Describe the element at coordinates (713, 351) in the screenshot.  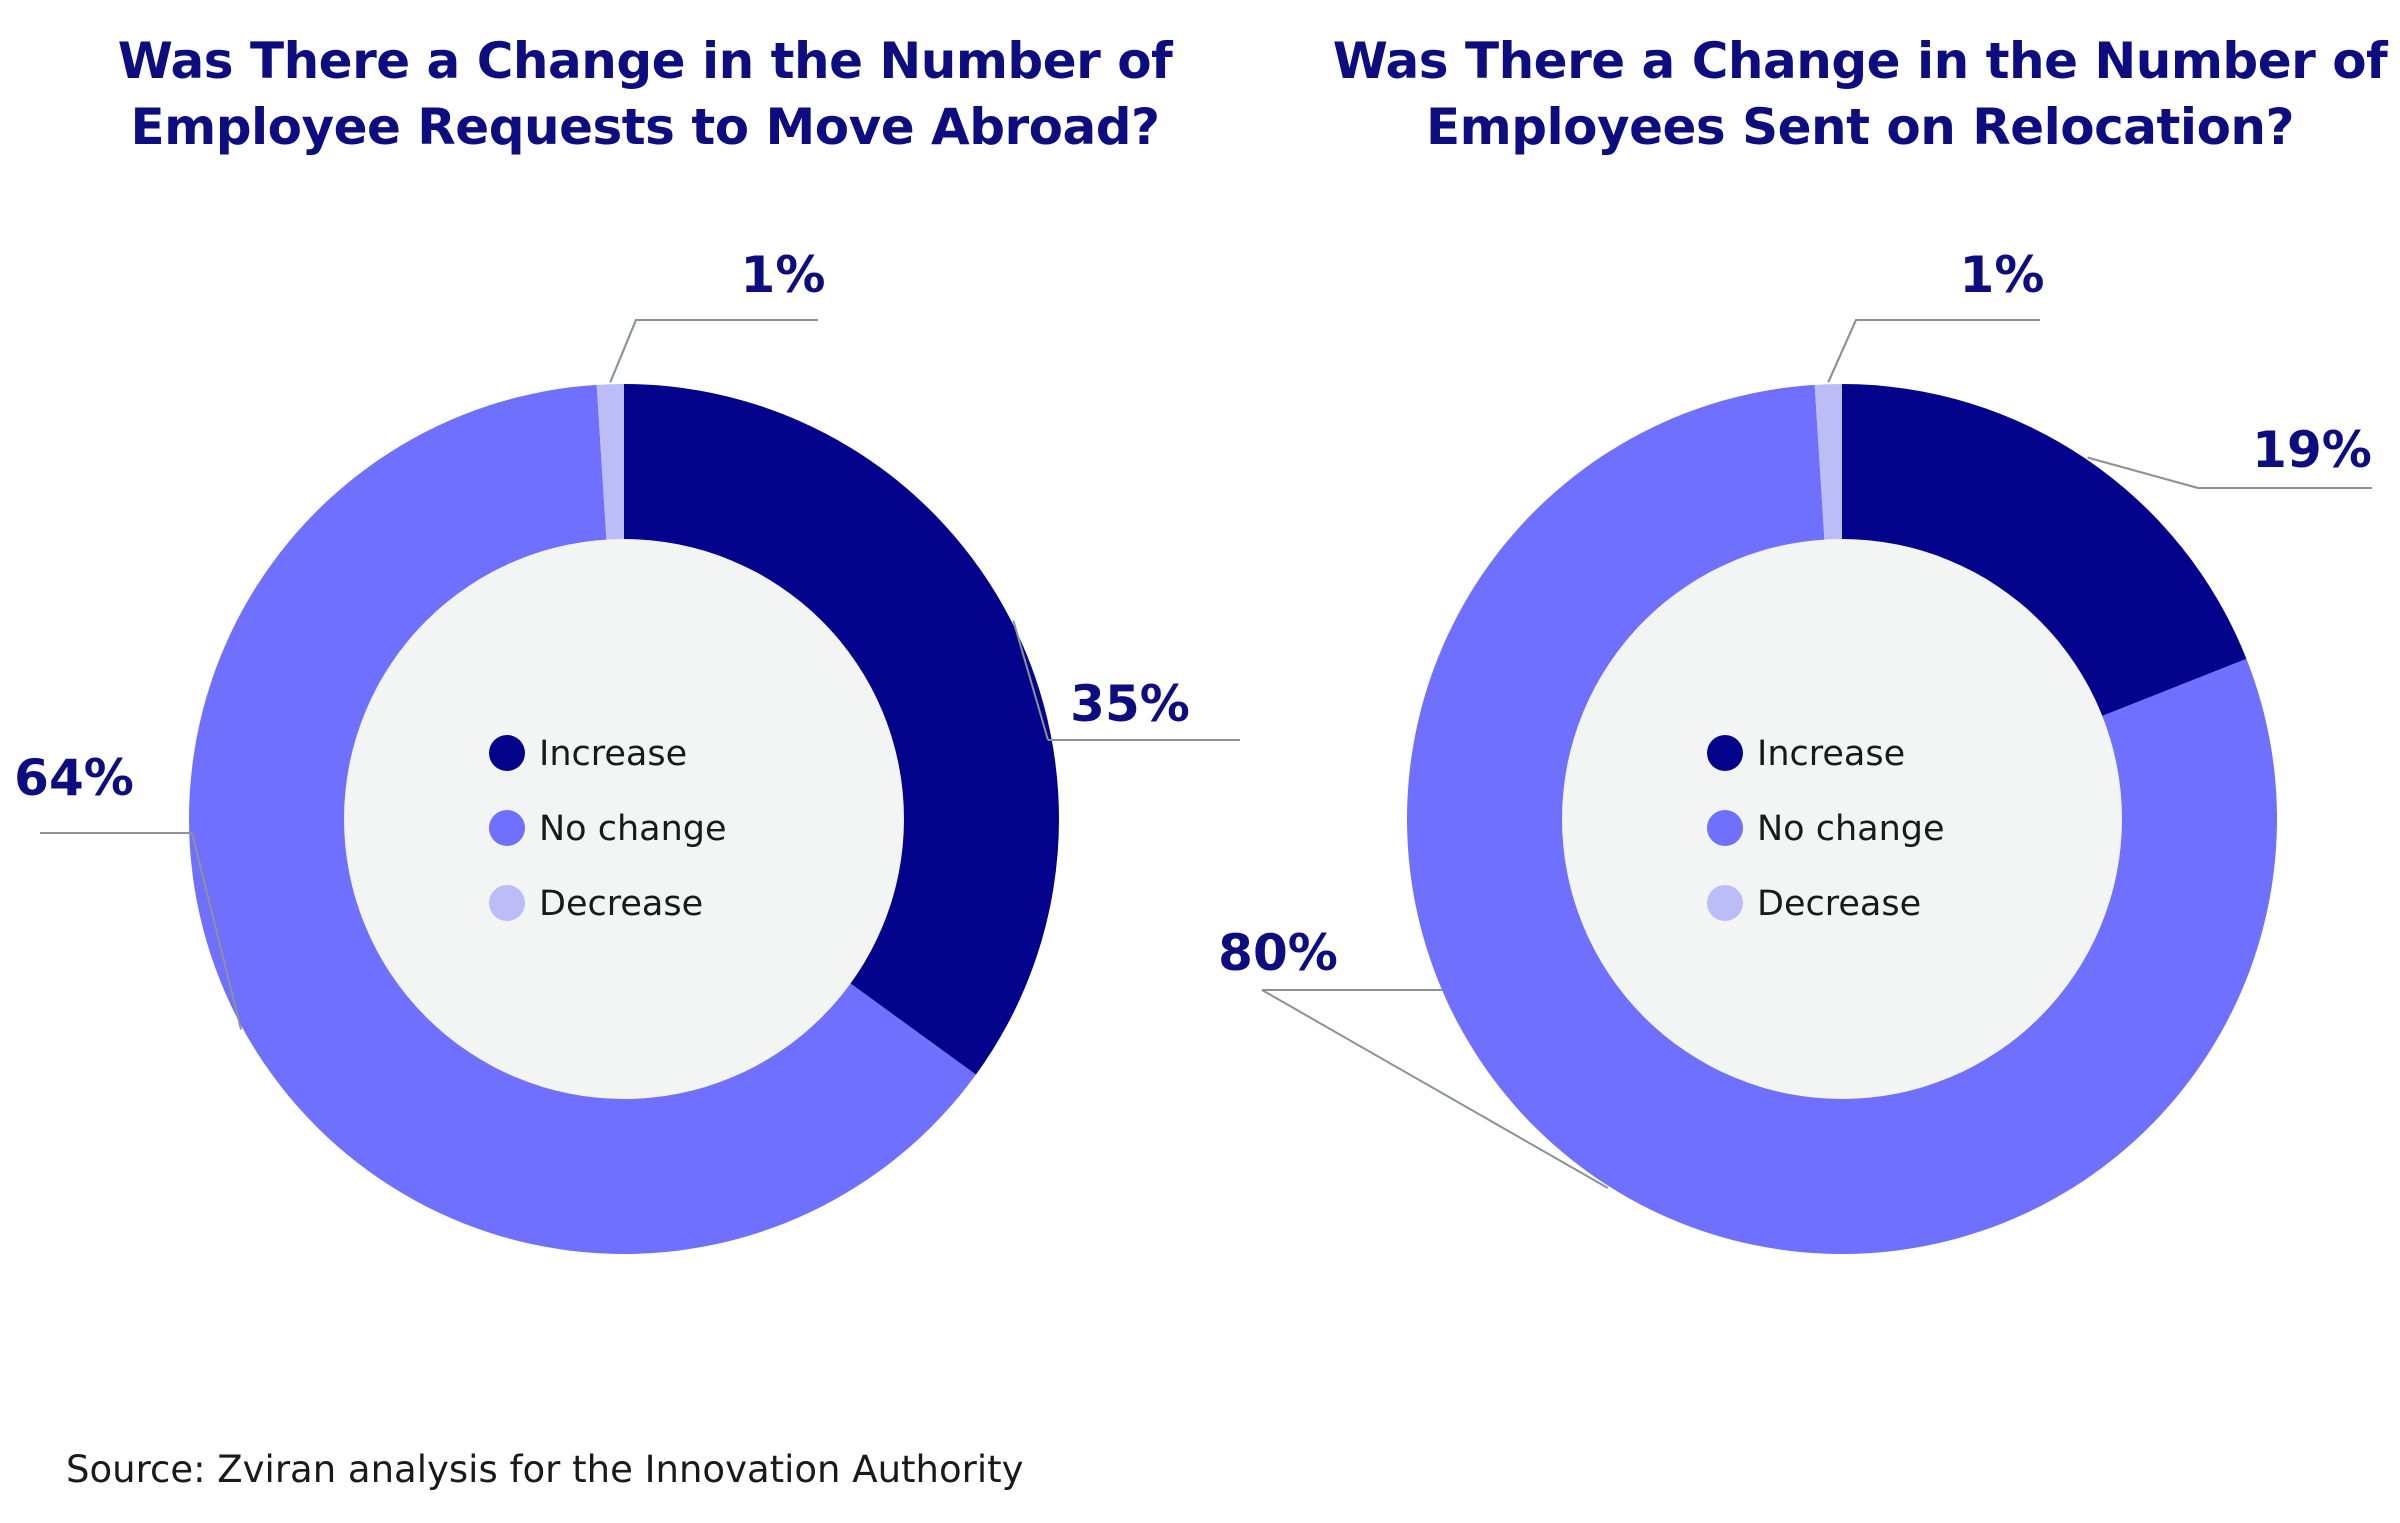
I see `leader-line-left-decrease` at that location.